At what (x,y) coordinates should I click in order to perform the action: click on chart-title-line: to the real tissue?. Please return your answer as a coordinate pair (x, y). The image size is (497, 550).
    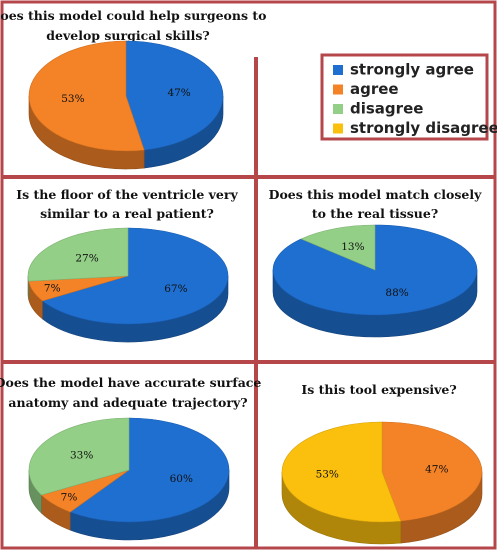
    Looking at the image, I should click on (375, 213).